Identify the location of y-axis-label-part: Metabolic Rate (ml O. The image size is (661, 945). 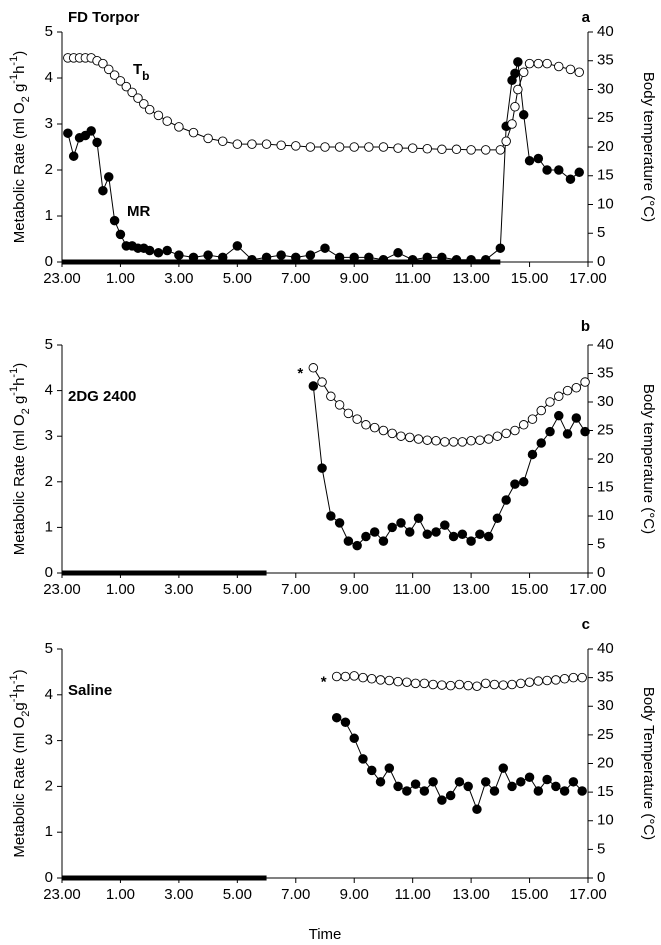
(19, 484).